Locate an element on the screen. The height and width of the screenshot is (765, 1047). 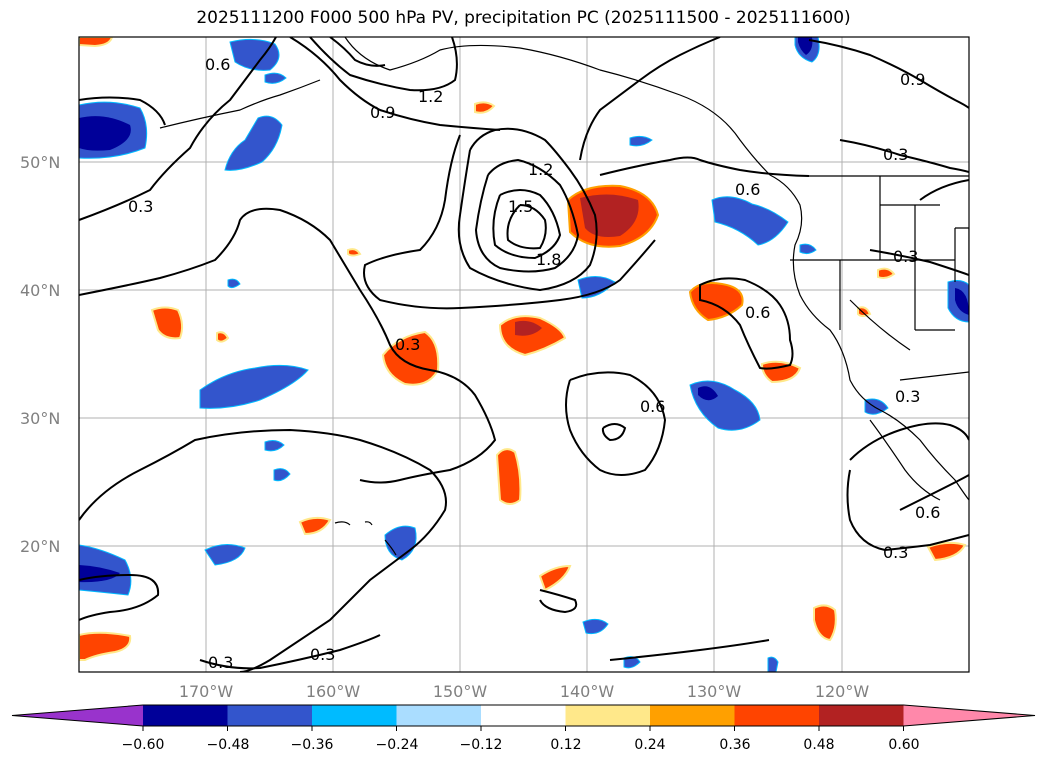
lat-label: 50°N is located at coordinates (40, 162).